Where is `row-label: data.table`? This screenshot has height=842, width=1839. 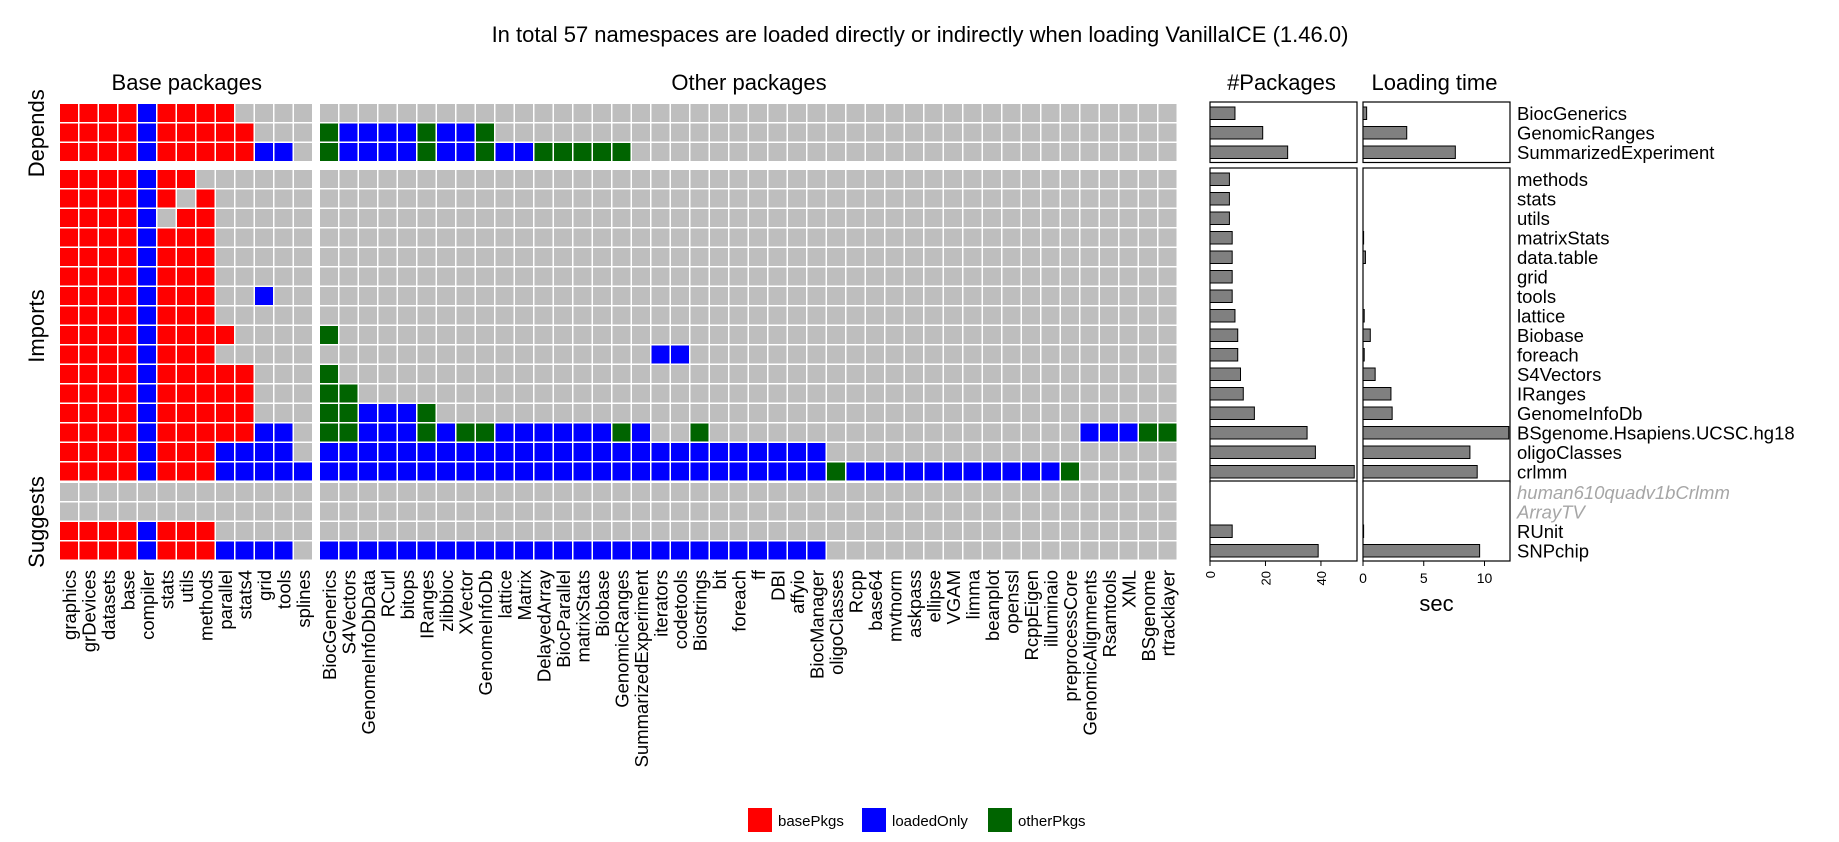 row-label: data.table is located at coordinates (1557, 257).